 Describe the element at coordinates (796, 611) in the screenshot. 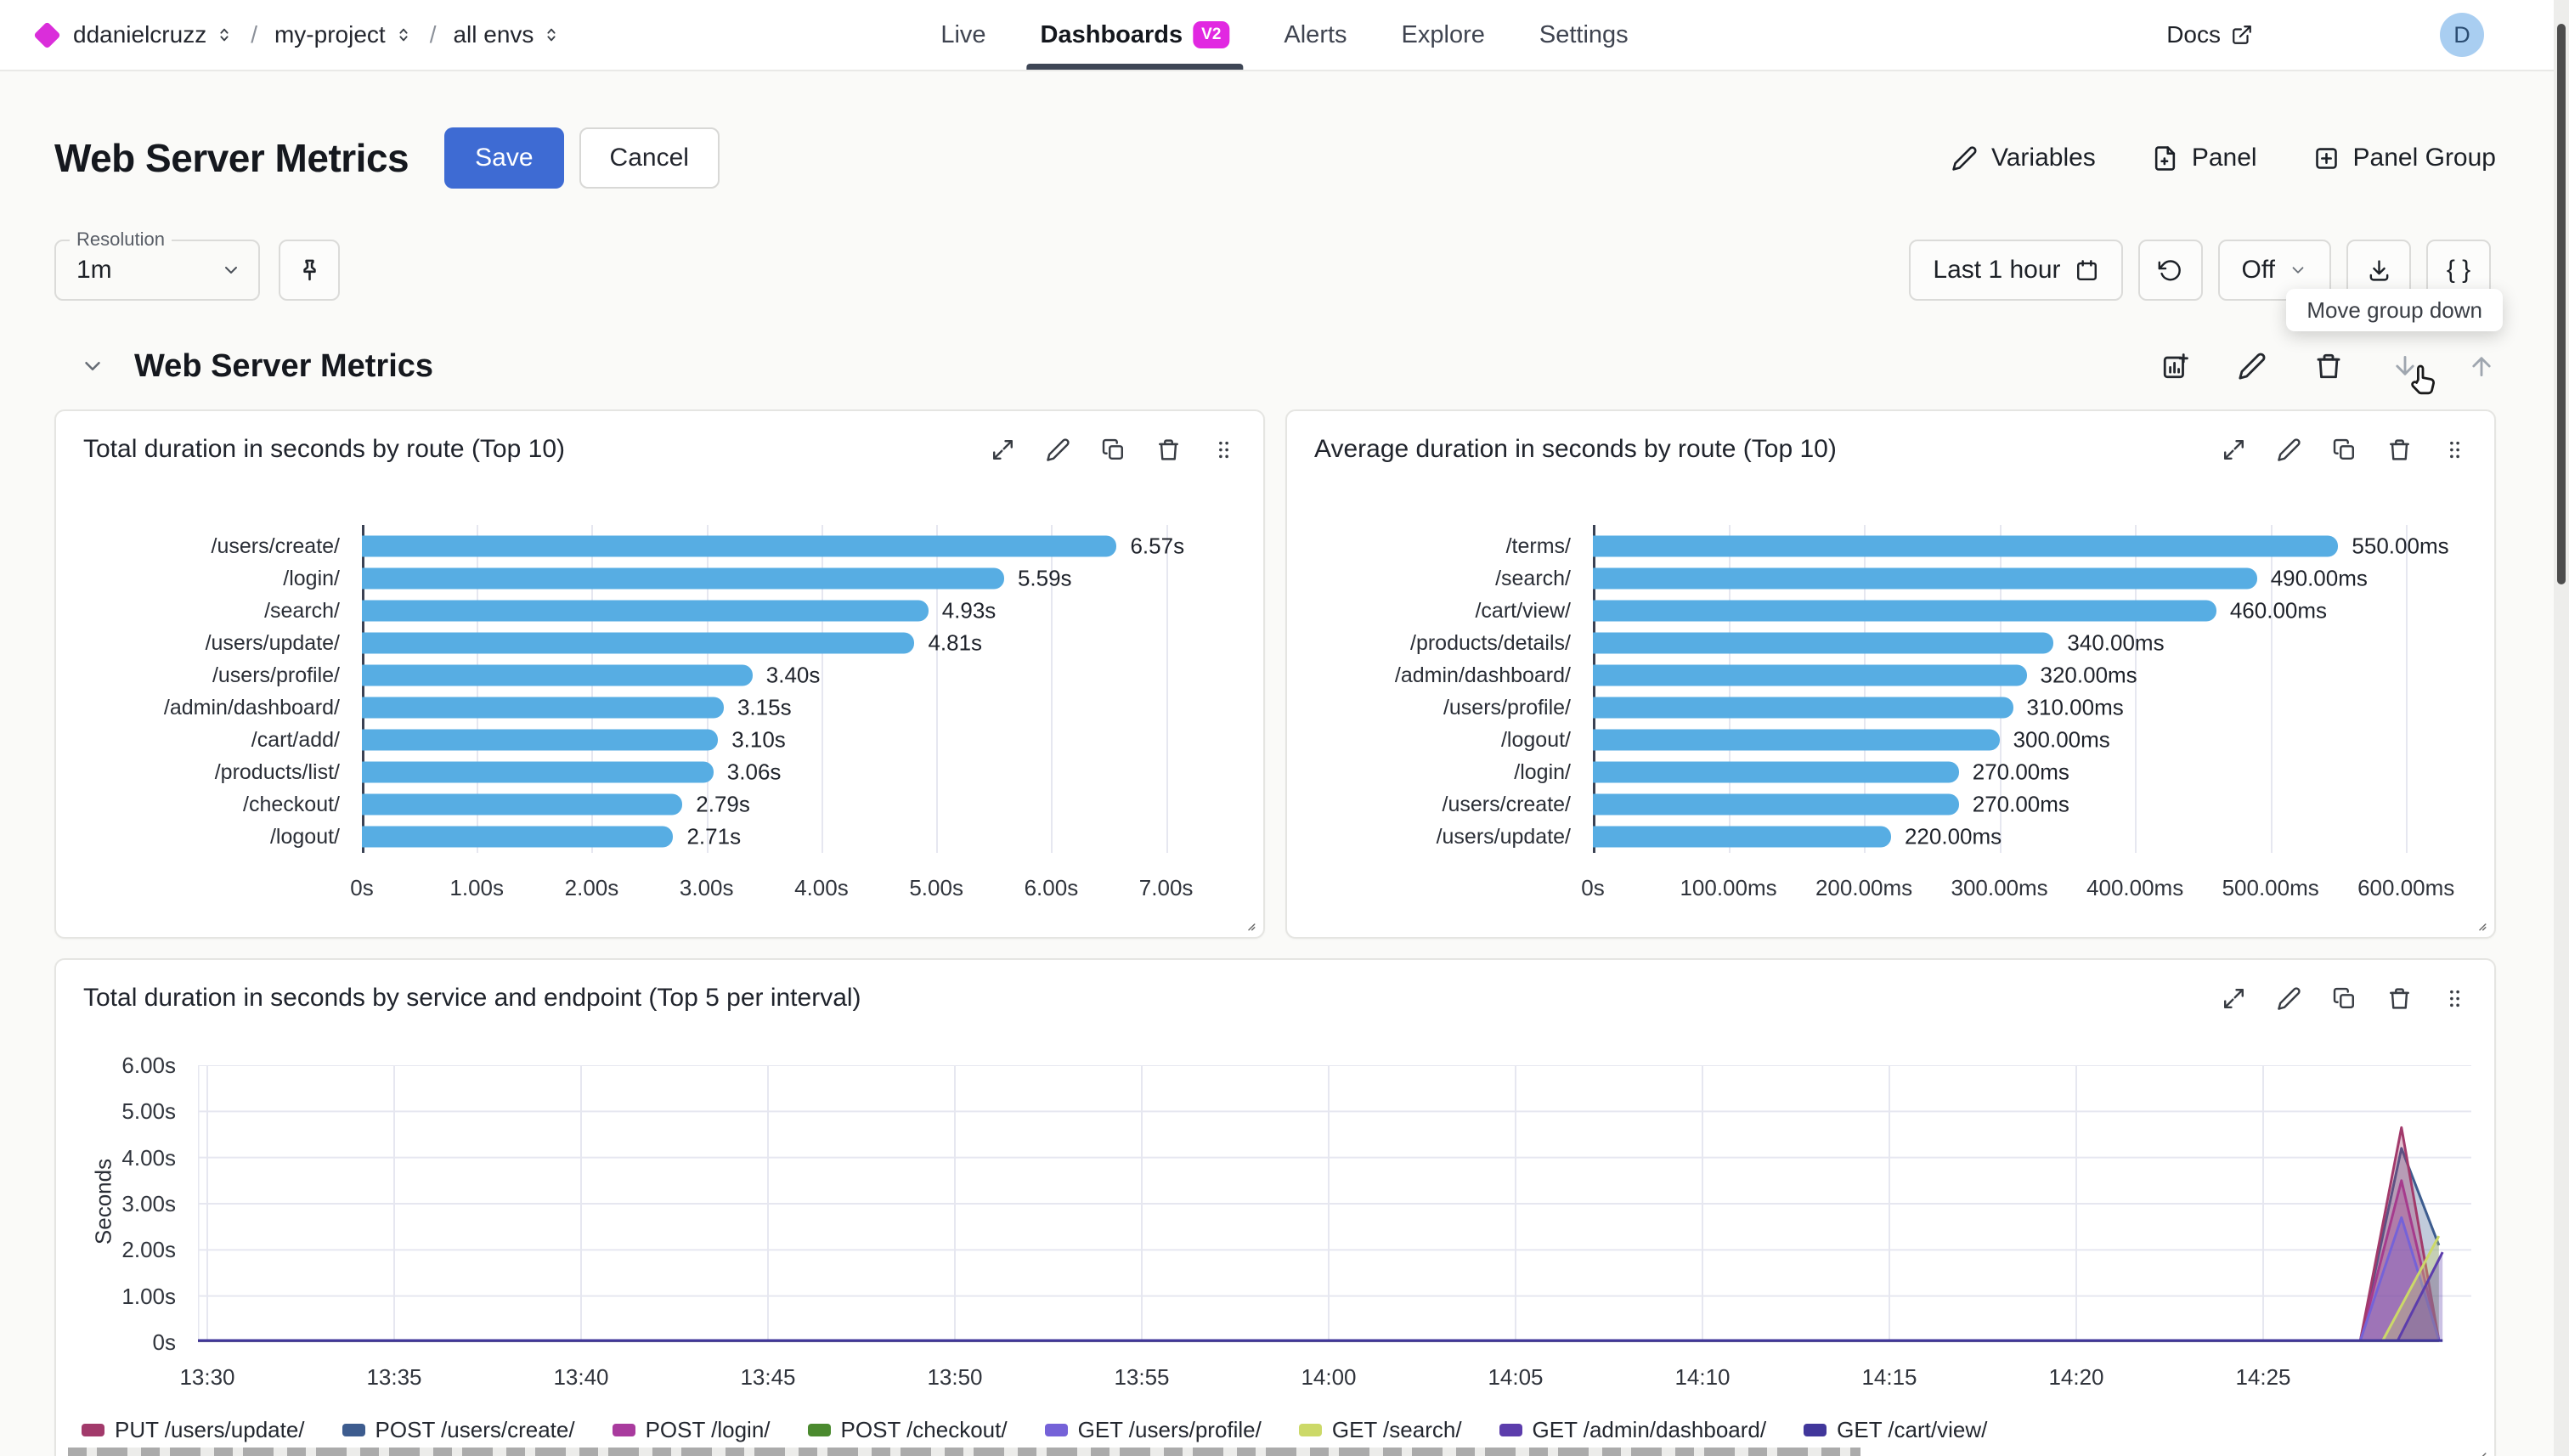

I see `bar-track: 4.93s` at that location.